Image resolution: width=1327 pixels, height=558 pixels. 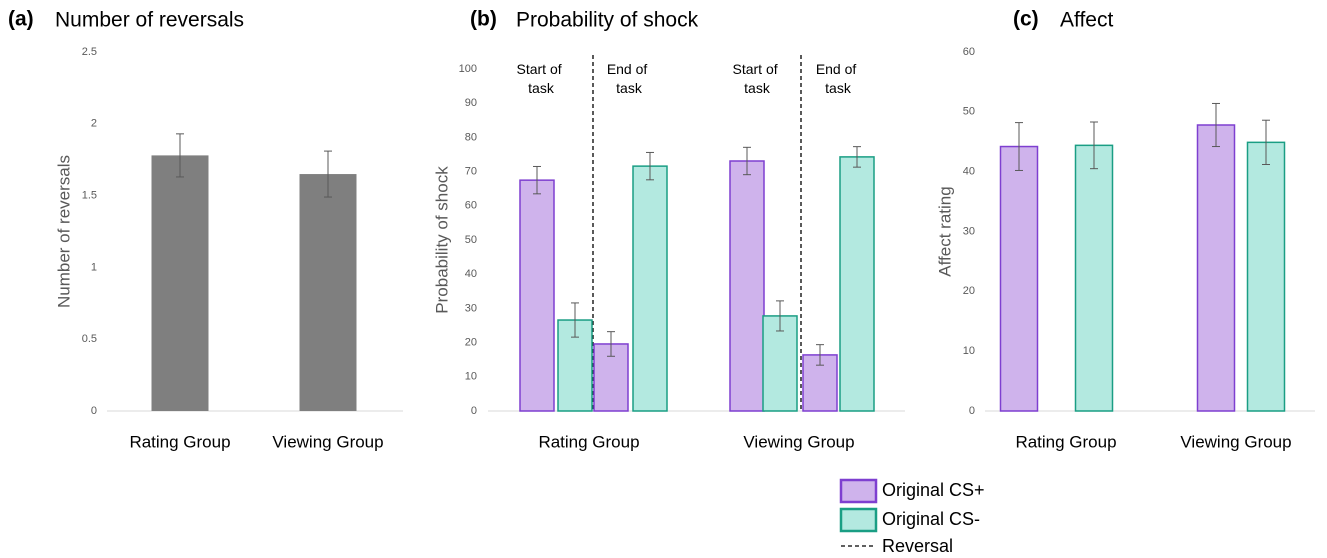 I want to click on panel-label: (a), so click(x=21, y=19).